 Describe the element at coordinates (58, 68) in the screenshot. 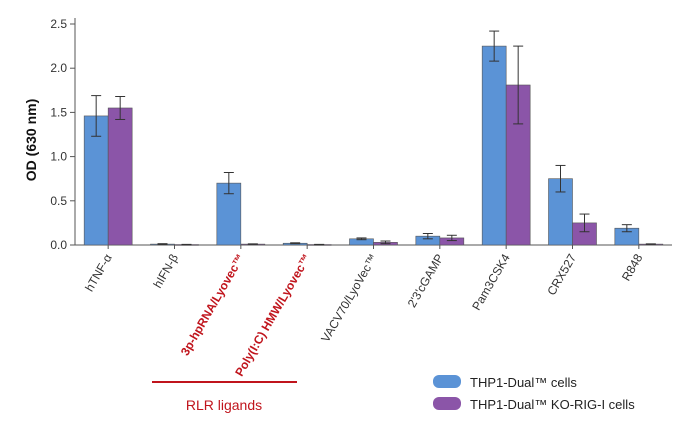

I see `y-tick-label: 2.0` at that location.